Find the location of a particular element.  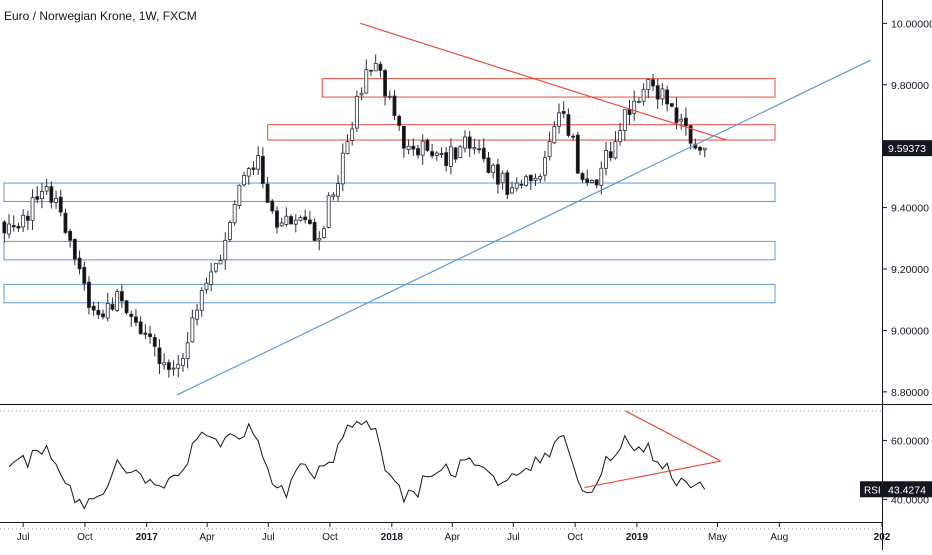

time-tick-label: 2017 is located at coordinates (147, 537).